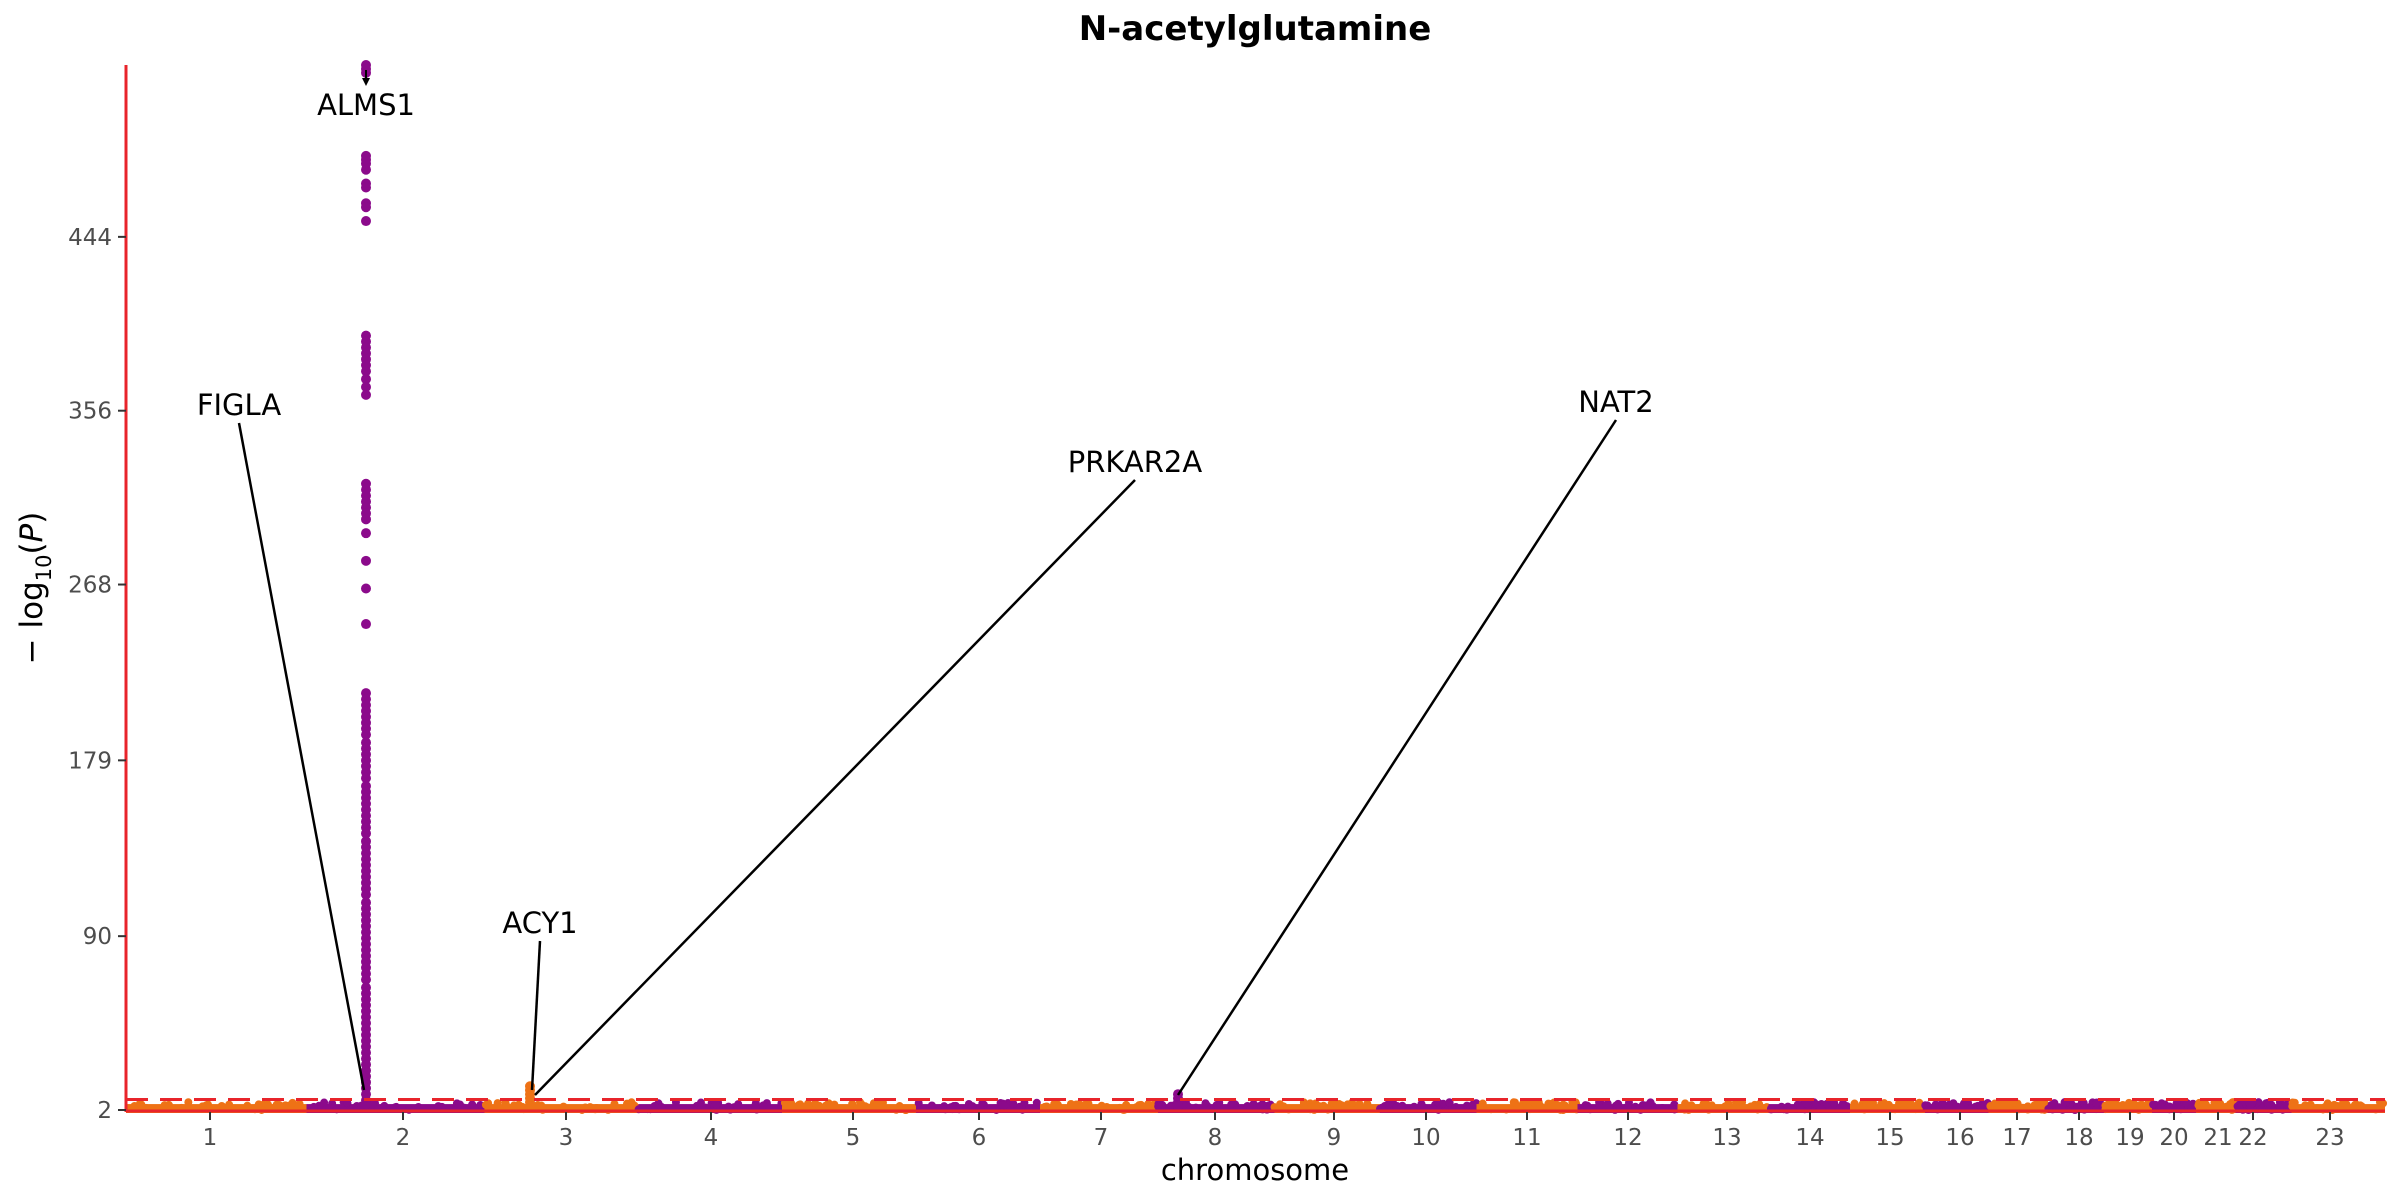 This screenshot has height=1204, width=2400. Describe the element at coordinates (90, 412) in the screenshot. I see `y-tick-label: 356` at that location.